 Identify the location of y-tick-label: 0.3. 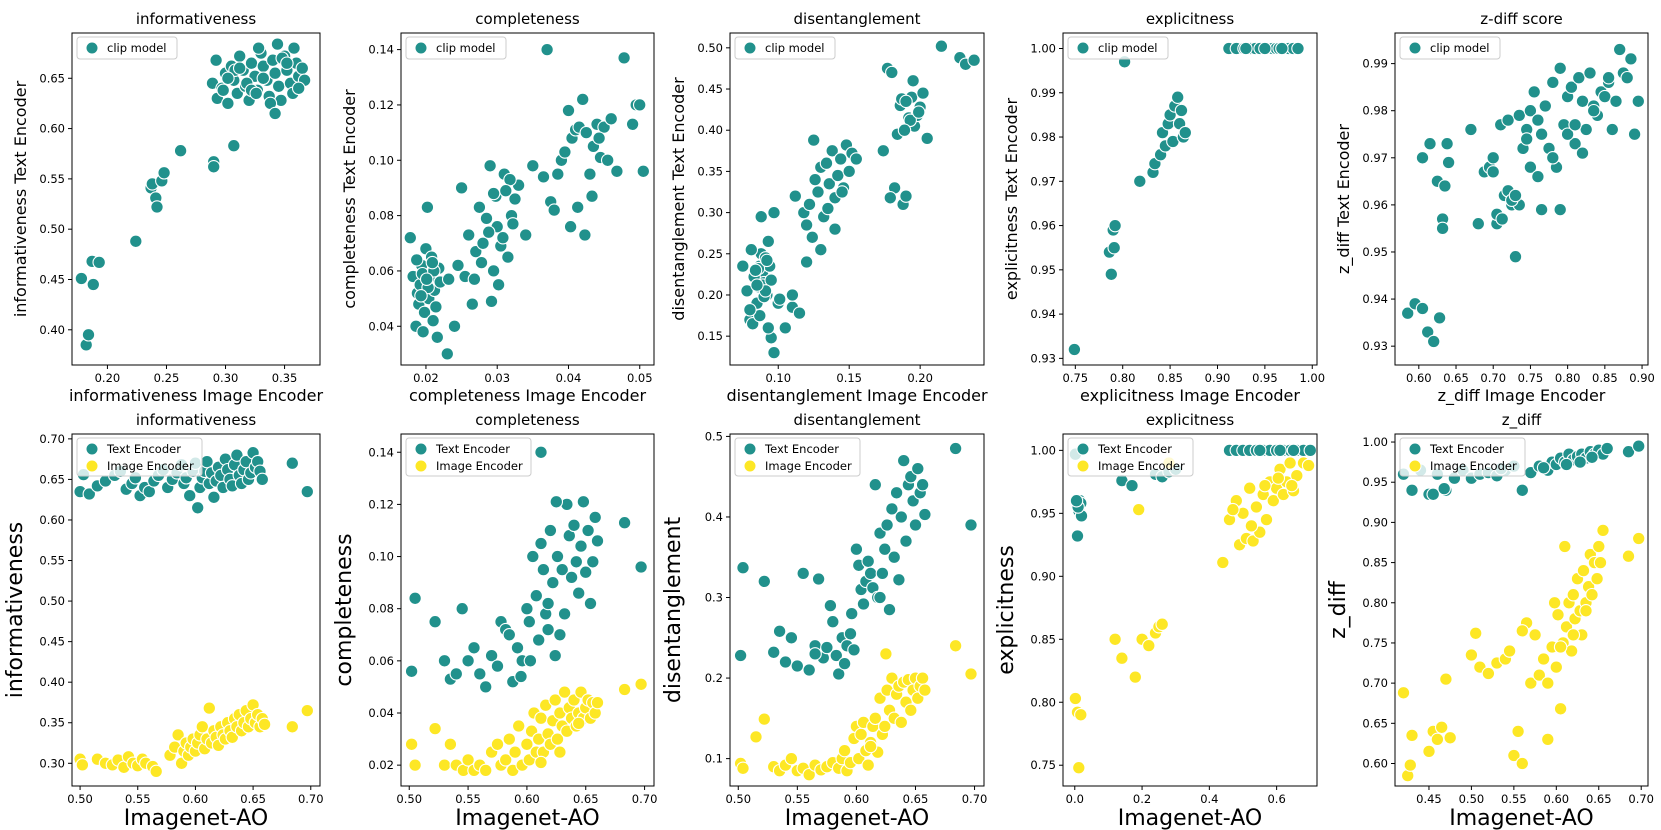
(714, 598).